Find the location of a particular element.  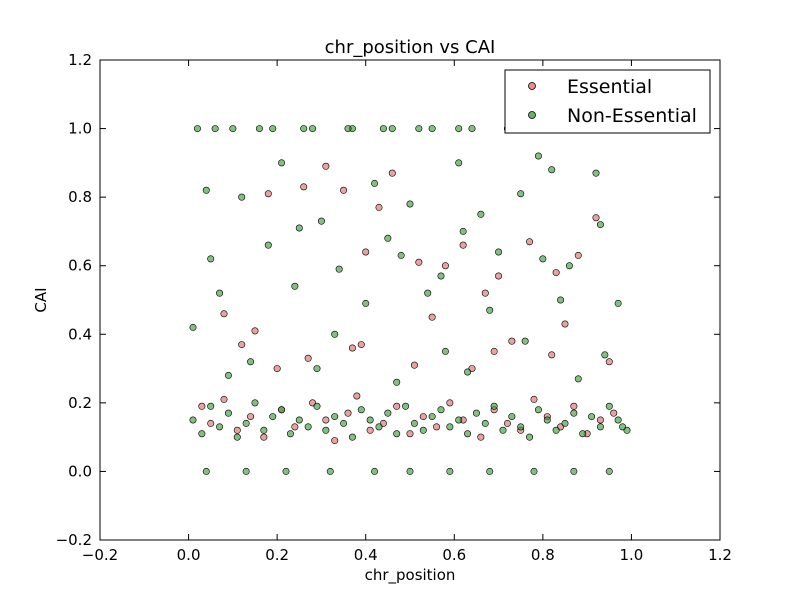

y-tick-label: 0.8 is located at coordinates (80, 197).